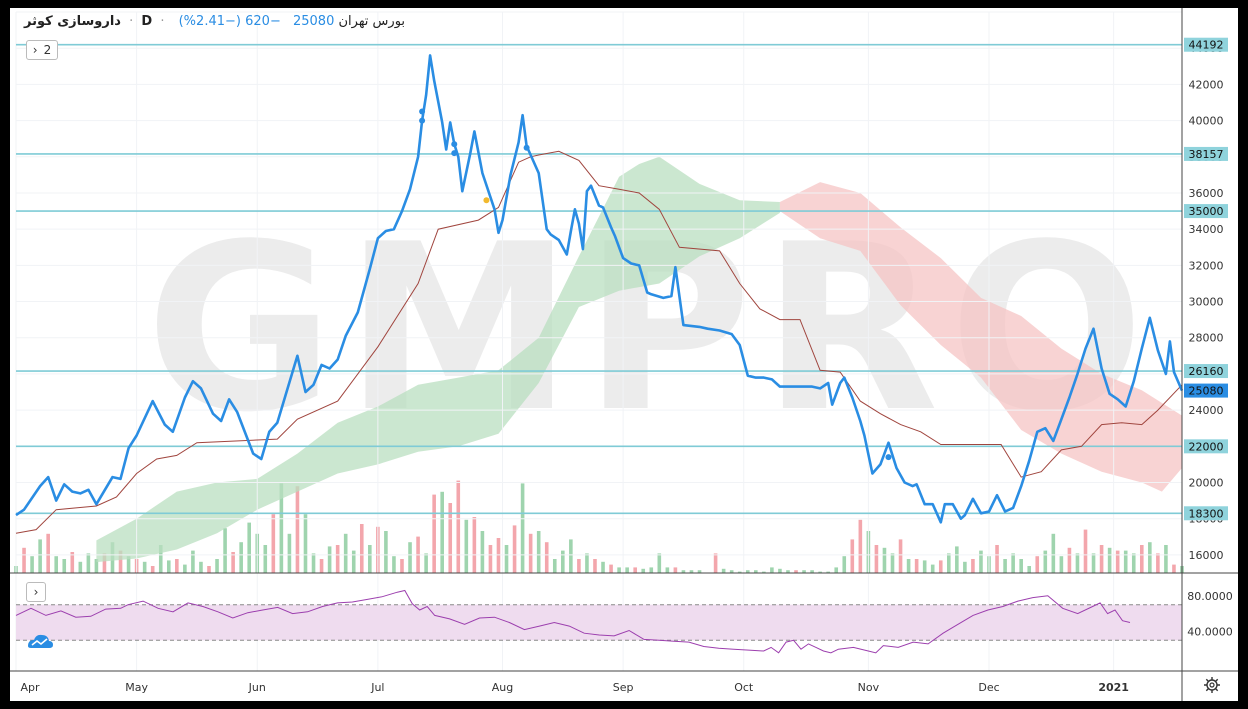 The width and height of the screenshot is (1248, 709). Describe the element at coordinates (980, 337) in the screenshot. I see `cloud-red` at that location.